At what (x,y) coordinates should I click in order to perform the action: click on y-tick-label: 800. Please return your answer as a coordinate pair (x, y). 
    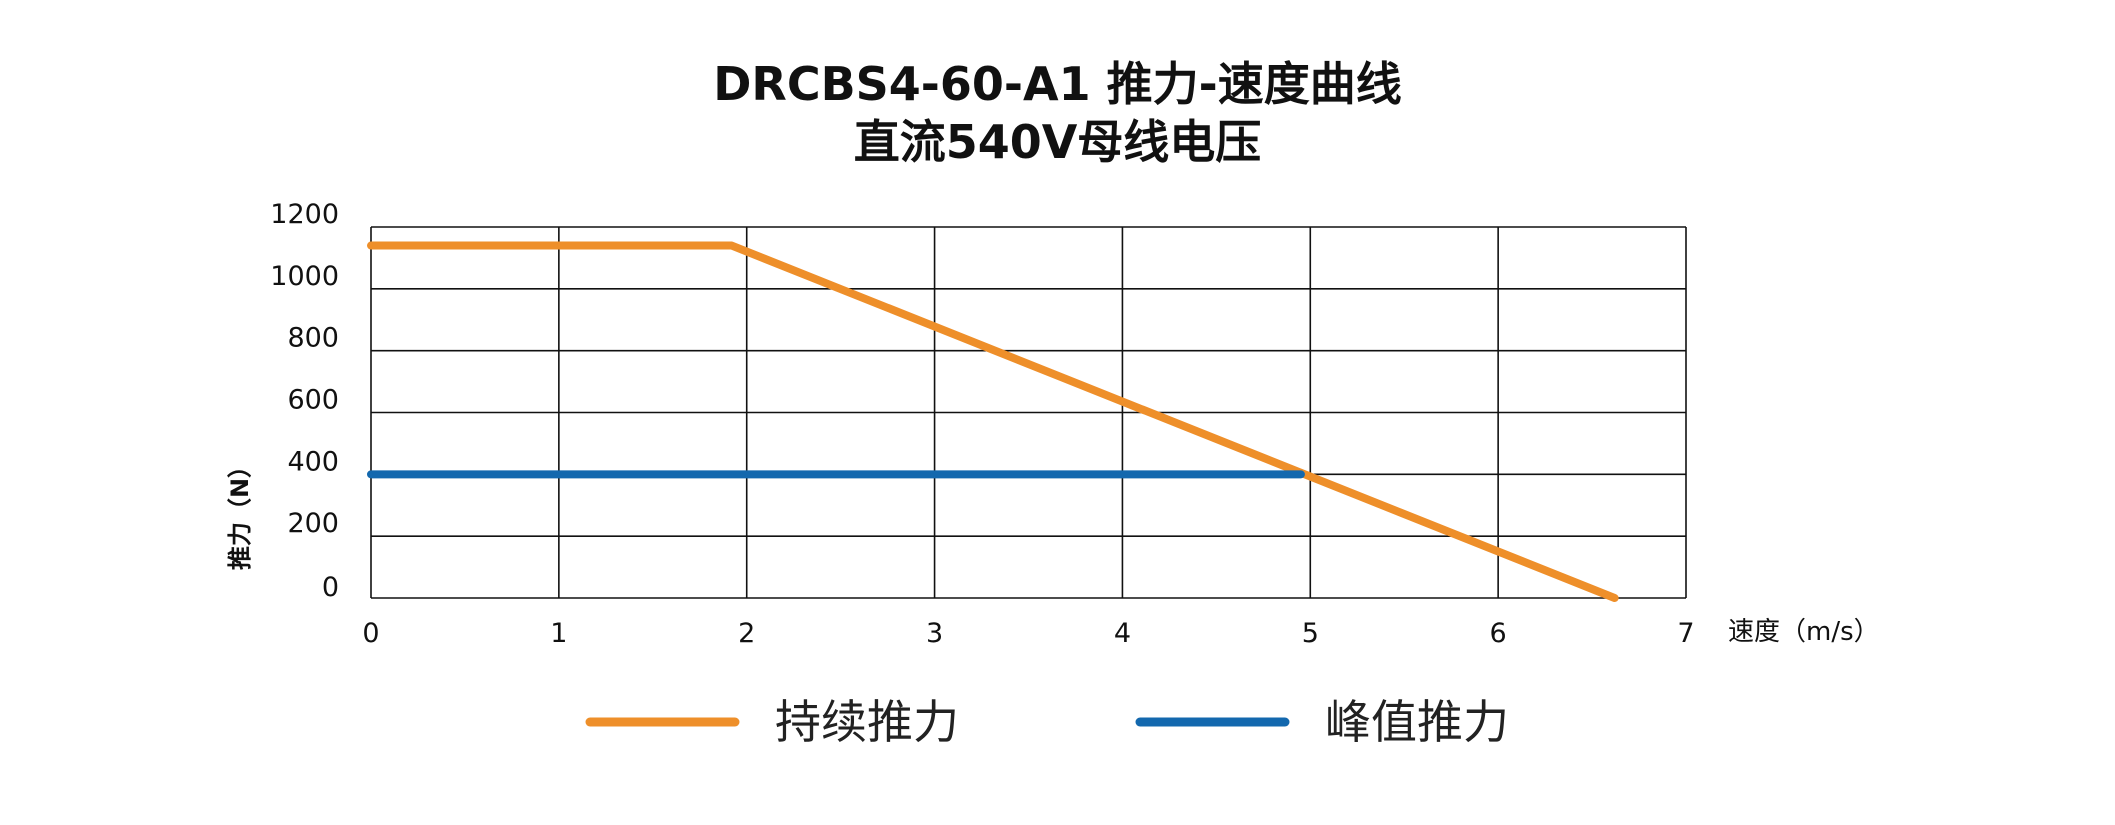
    Looking at the image, I should click on (313, 338).